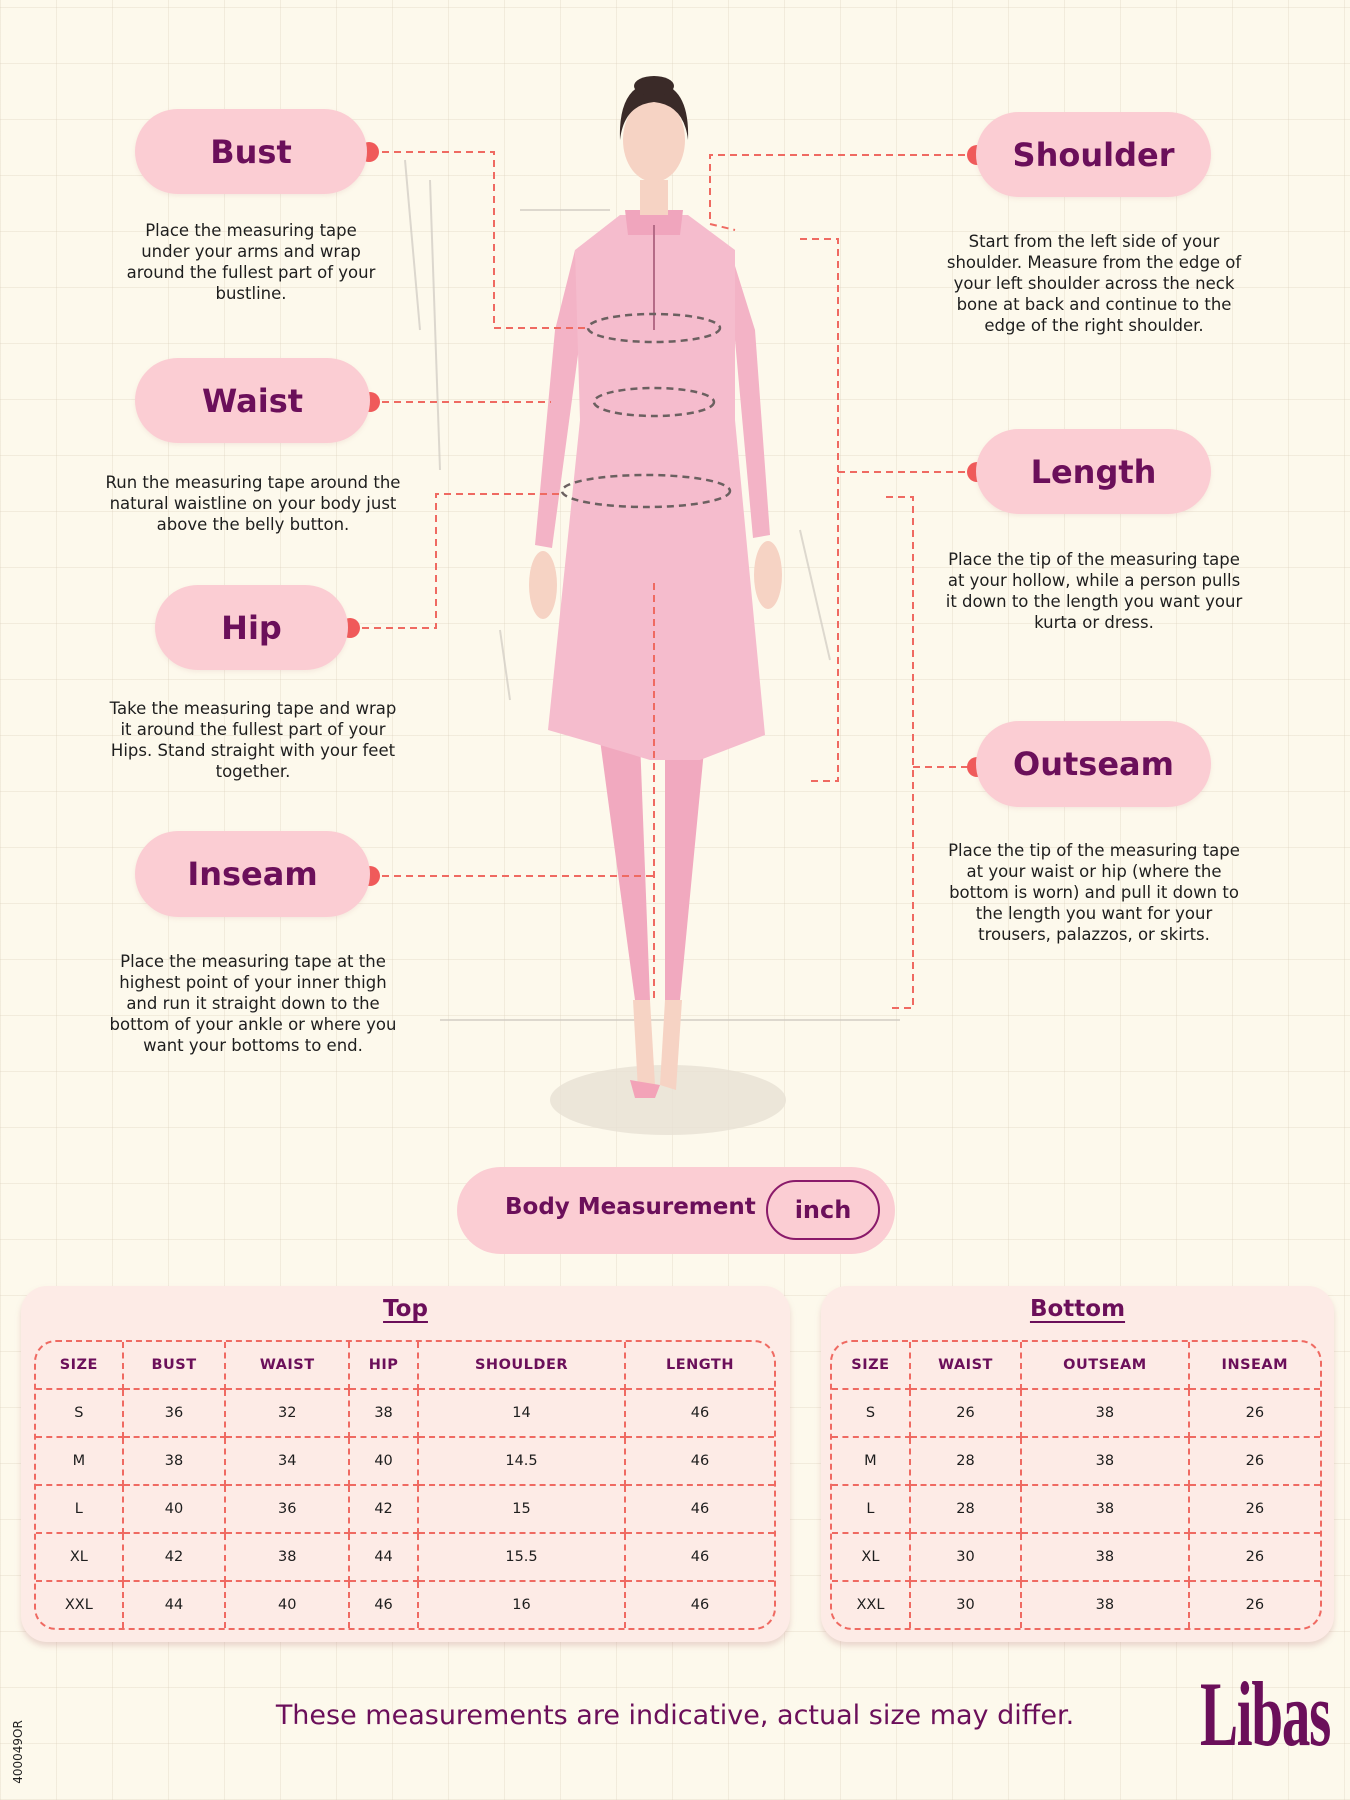 The width and height of the screenshot is (1350, 1800). I want to click on column-header: INSEAM, so click(1254, 1366).